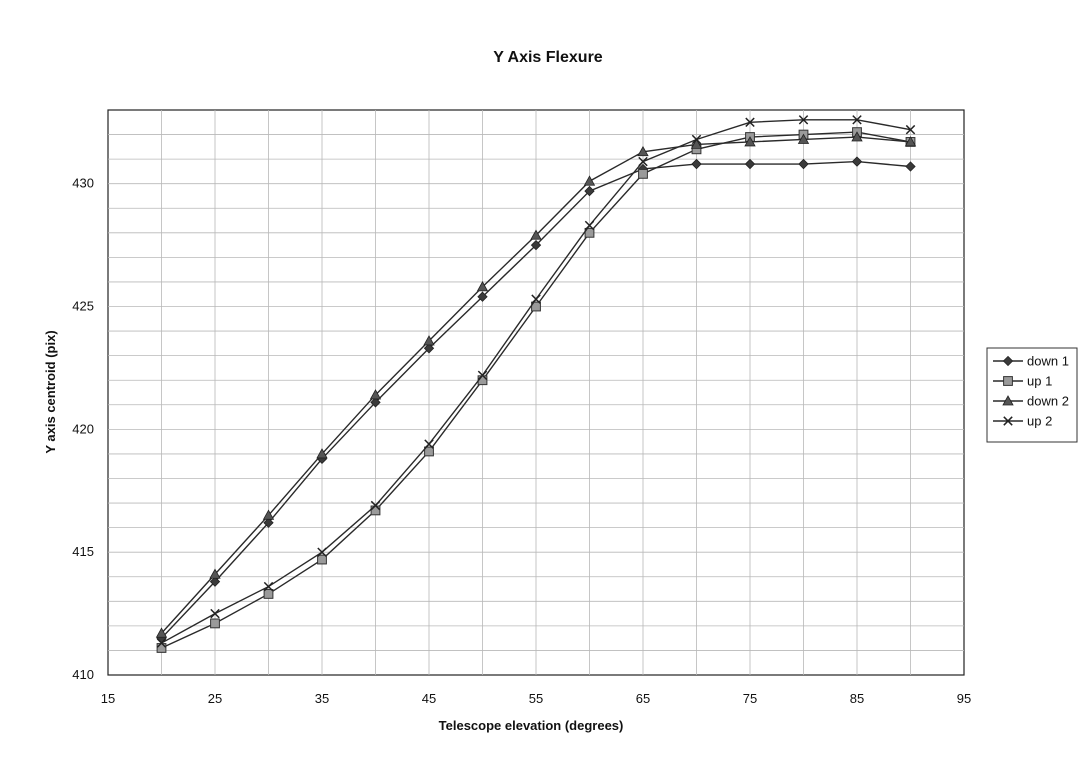  What do you see at coordinates (1039, 381) in the screenshot?
I see `legend-label: up 1` at bounding box center [1039, 381].